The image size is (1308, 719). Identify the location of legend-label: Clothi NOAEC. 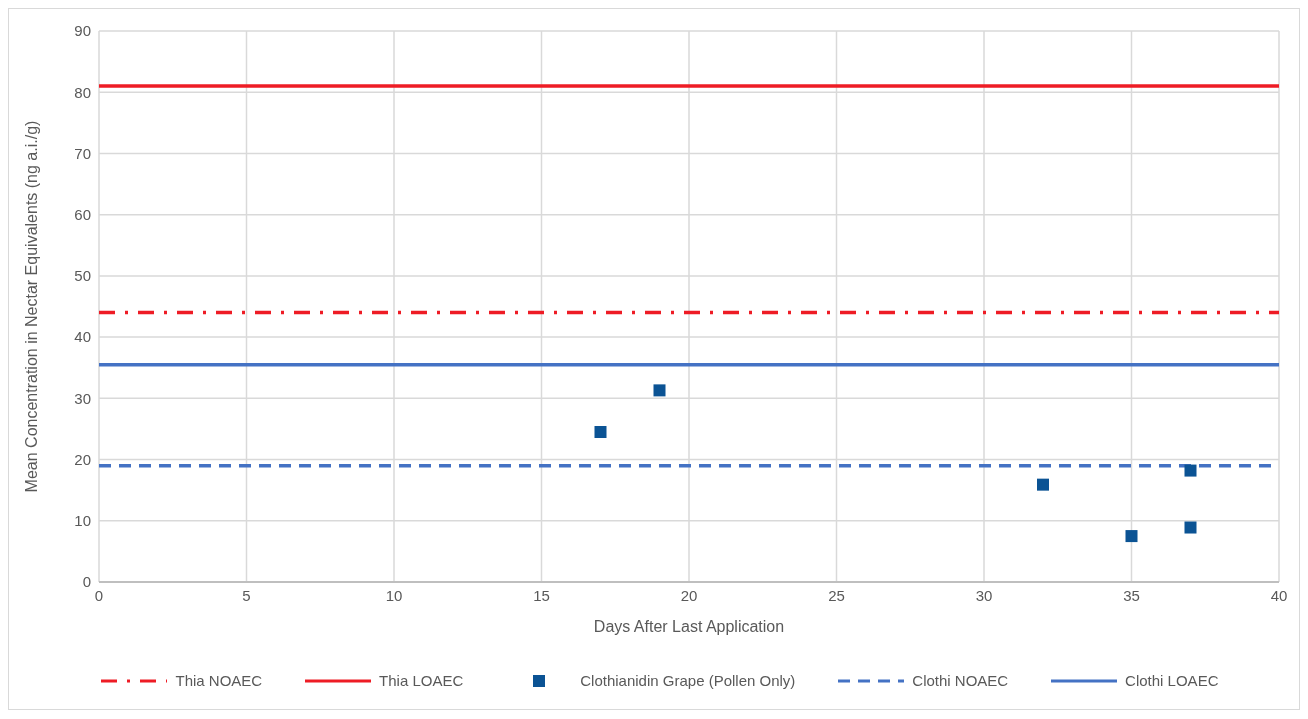
(960, 680).